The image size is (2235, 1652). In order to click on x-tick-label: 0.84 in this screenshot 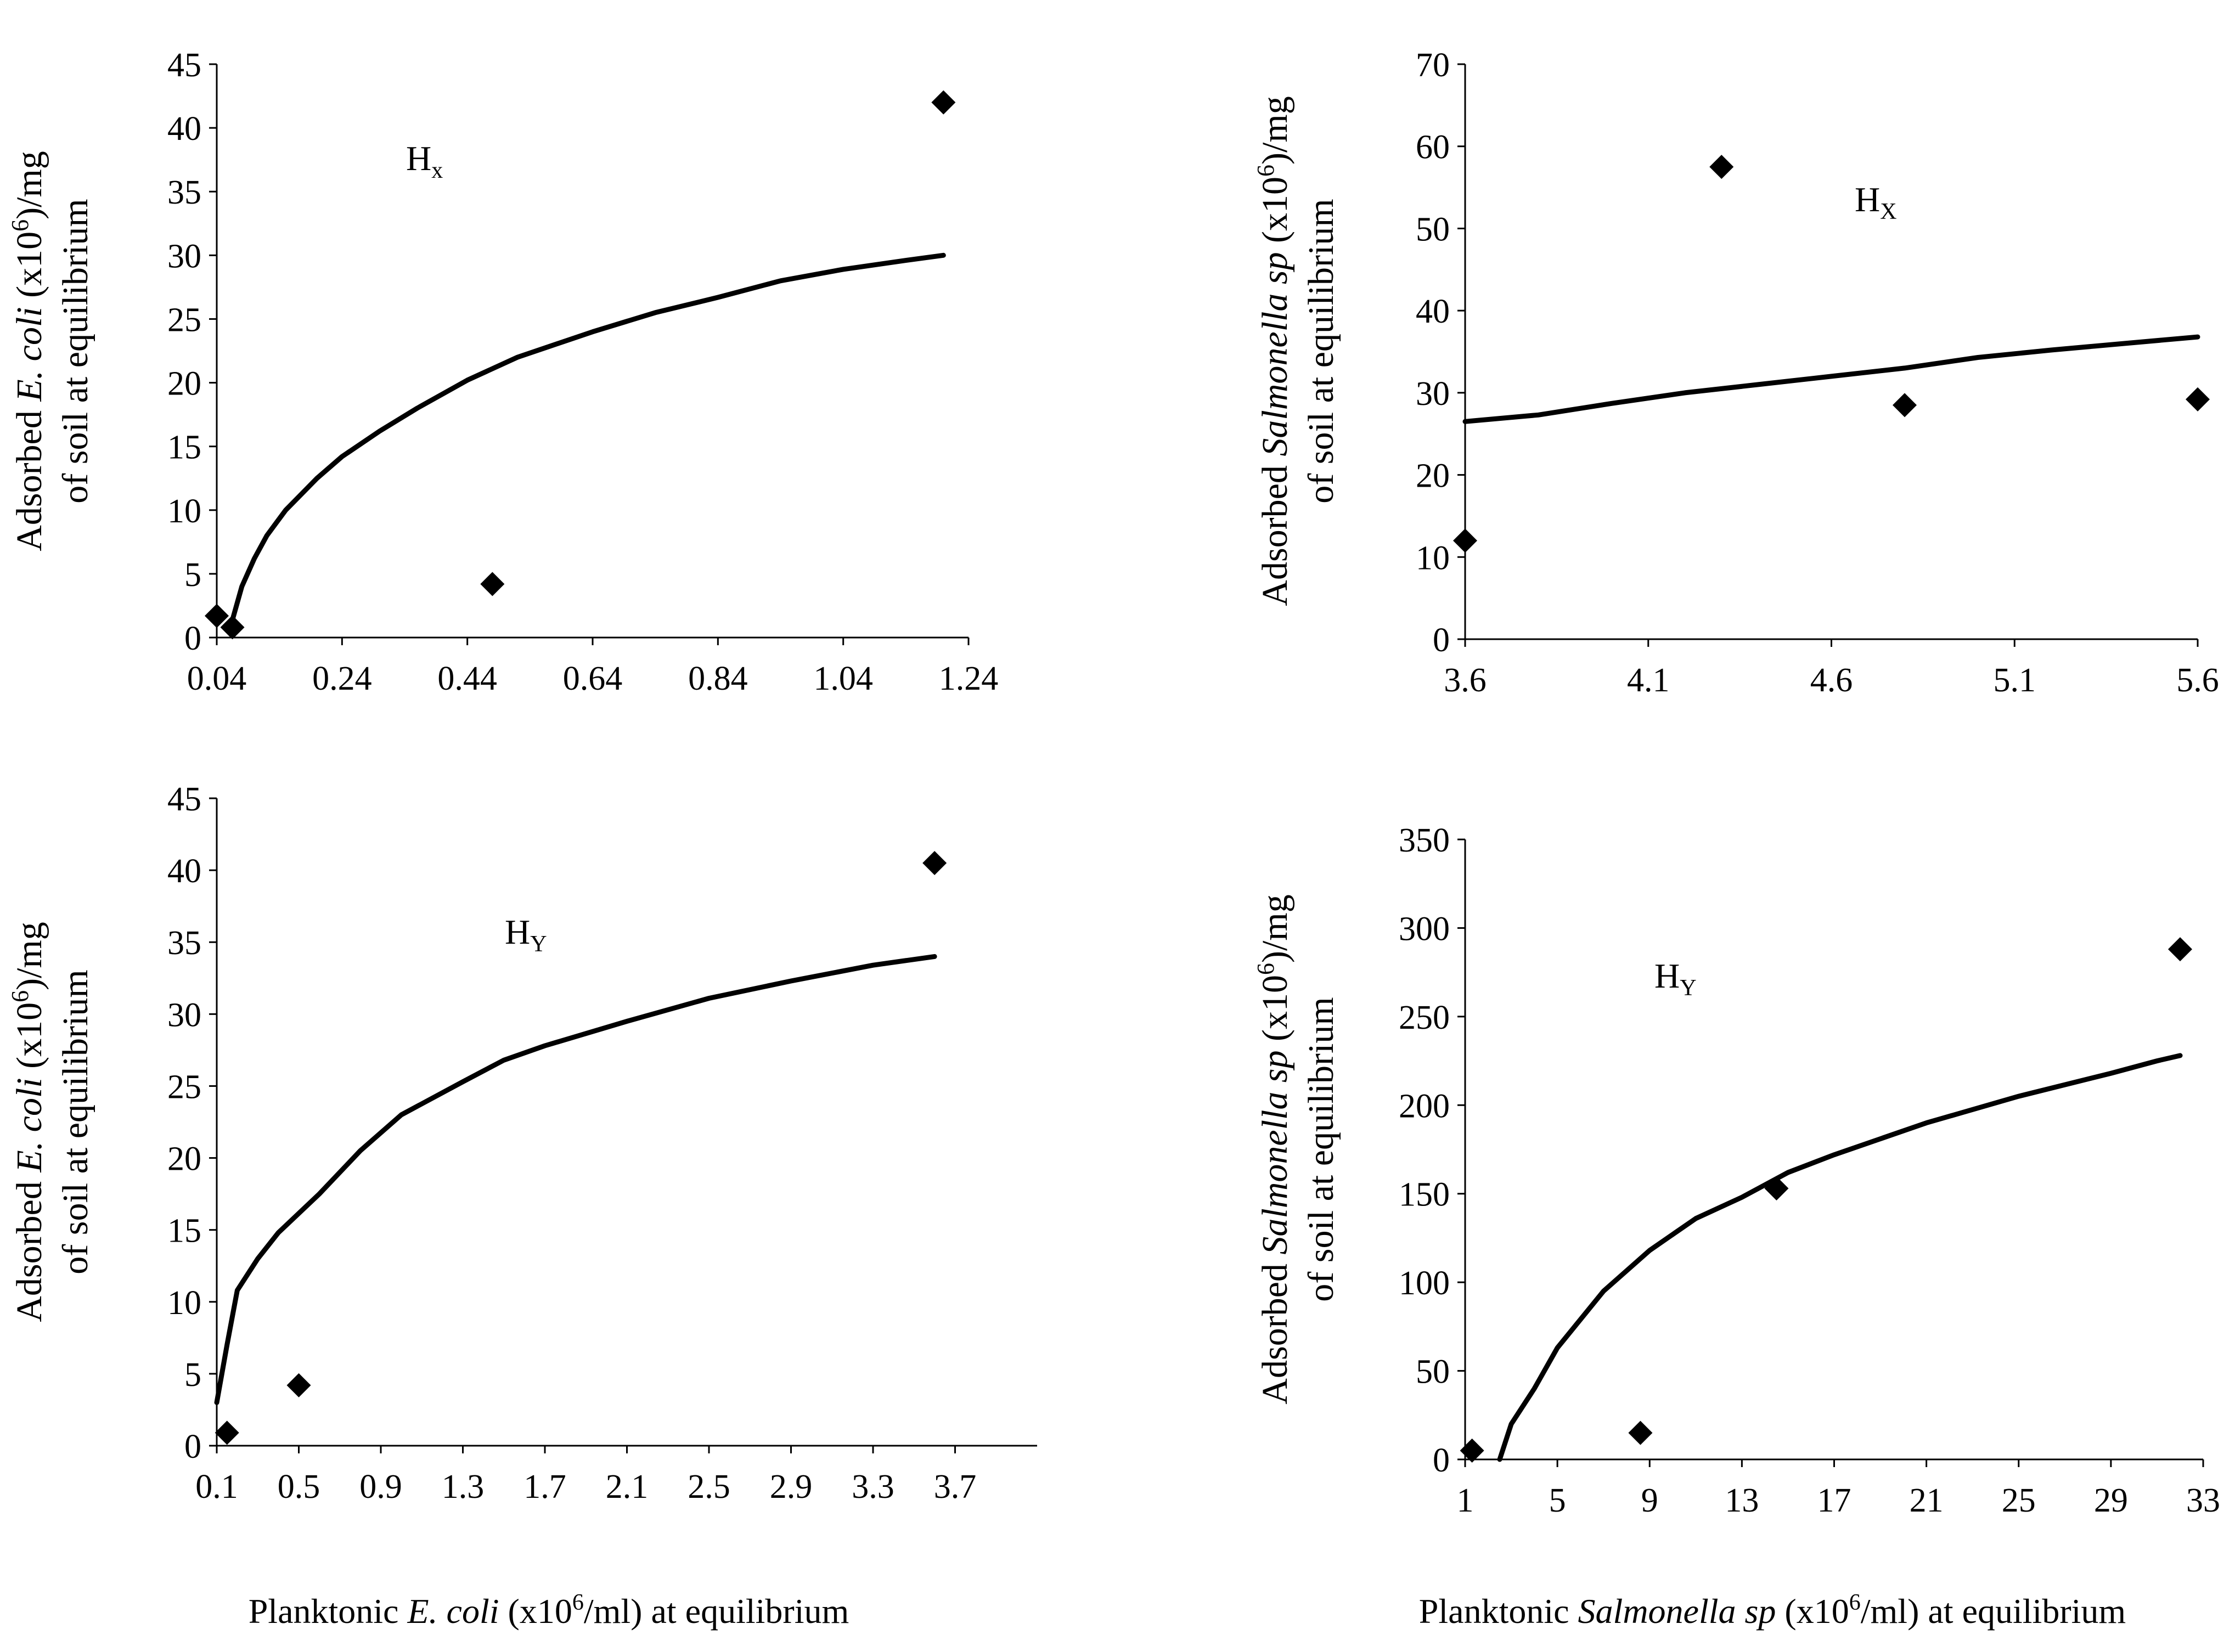, I will do `click(718, 679)`.